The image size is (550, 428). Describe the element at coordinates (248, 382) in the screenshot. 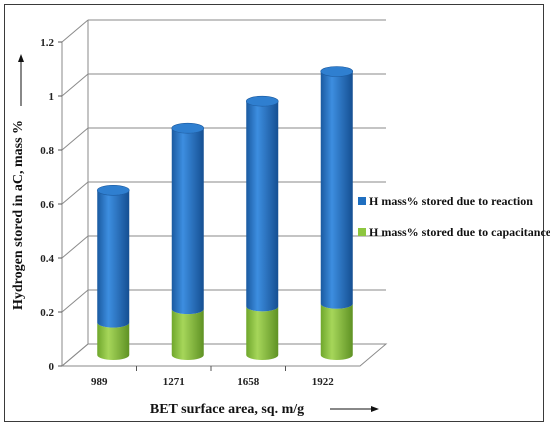

I see `x-tick-label: 1658` at that location.